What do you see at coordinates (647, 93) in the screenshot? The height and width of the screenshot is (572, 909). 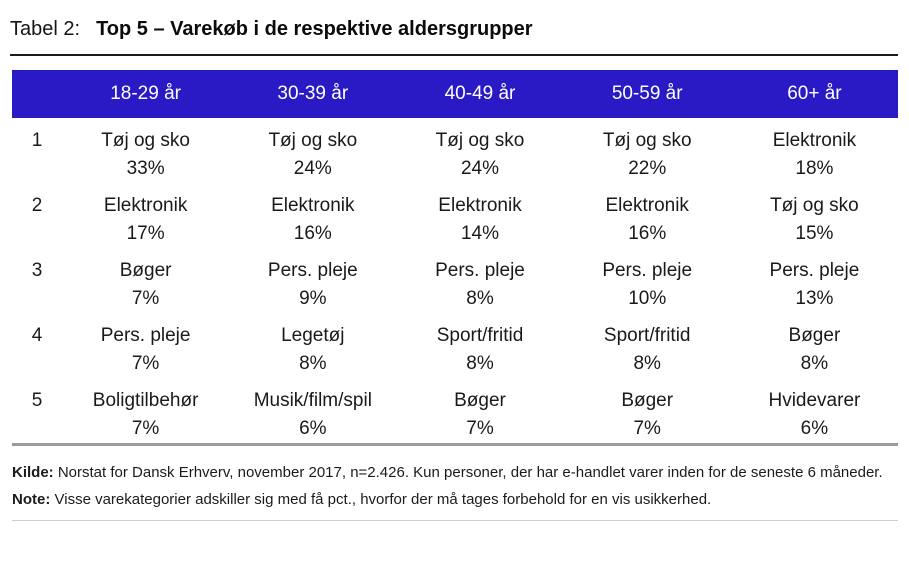 I see `column-header-50-59: 50-59 år` at bounding box center [647, 93].